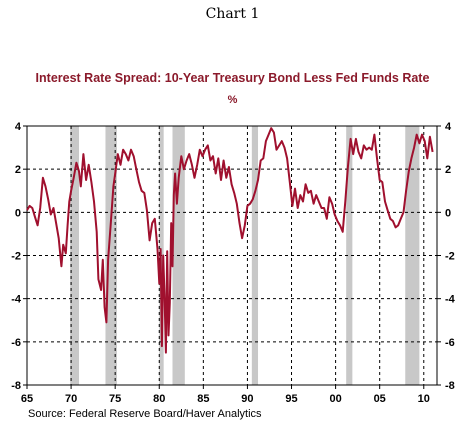 This screenshot has width=465, height=426. What do you see at coordinates (232, 14) in the screenshot?
I see `page-title: Chart 1` at bounding box center [232, 14].